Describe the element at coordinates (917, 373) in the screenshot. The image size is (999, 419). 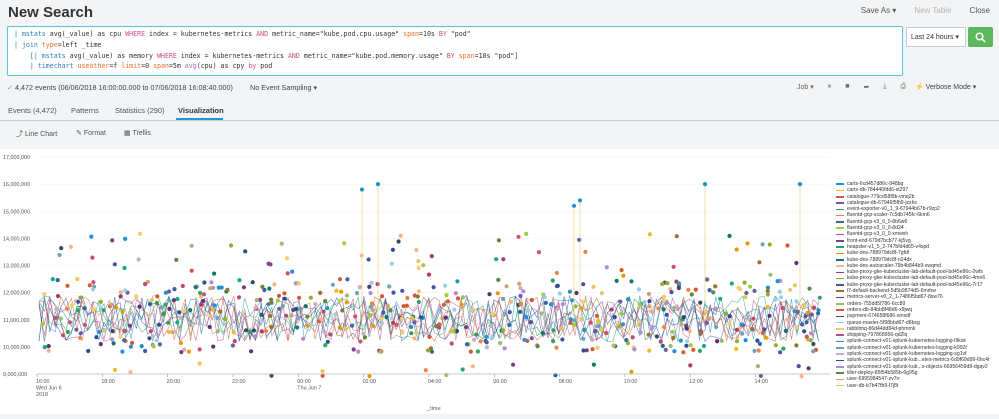
I see `legend-item: tiller-deploy-85f54b585b-6g95g` at that location.